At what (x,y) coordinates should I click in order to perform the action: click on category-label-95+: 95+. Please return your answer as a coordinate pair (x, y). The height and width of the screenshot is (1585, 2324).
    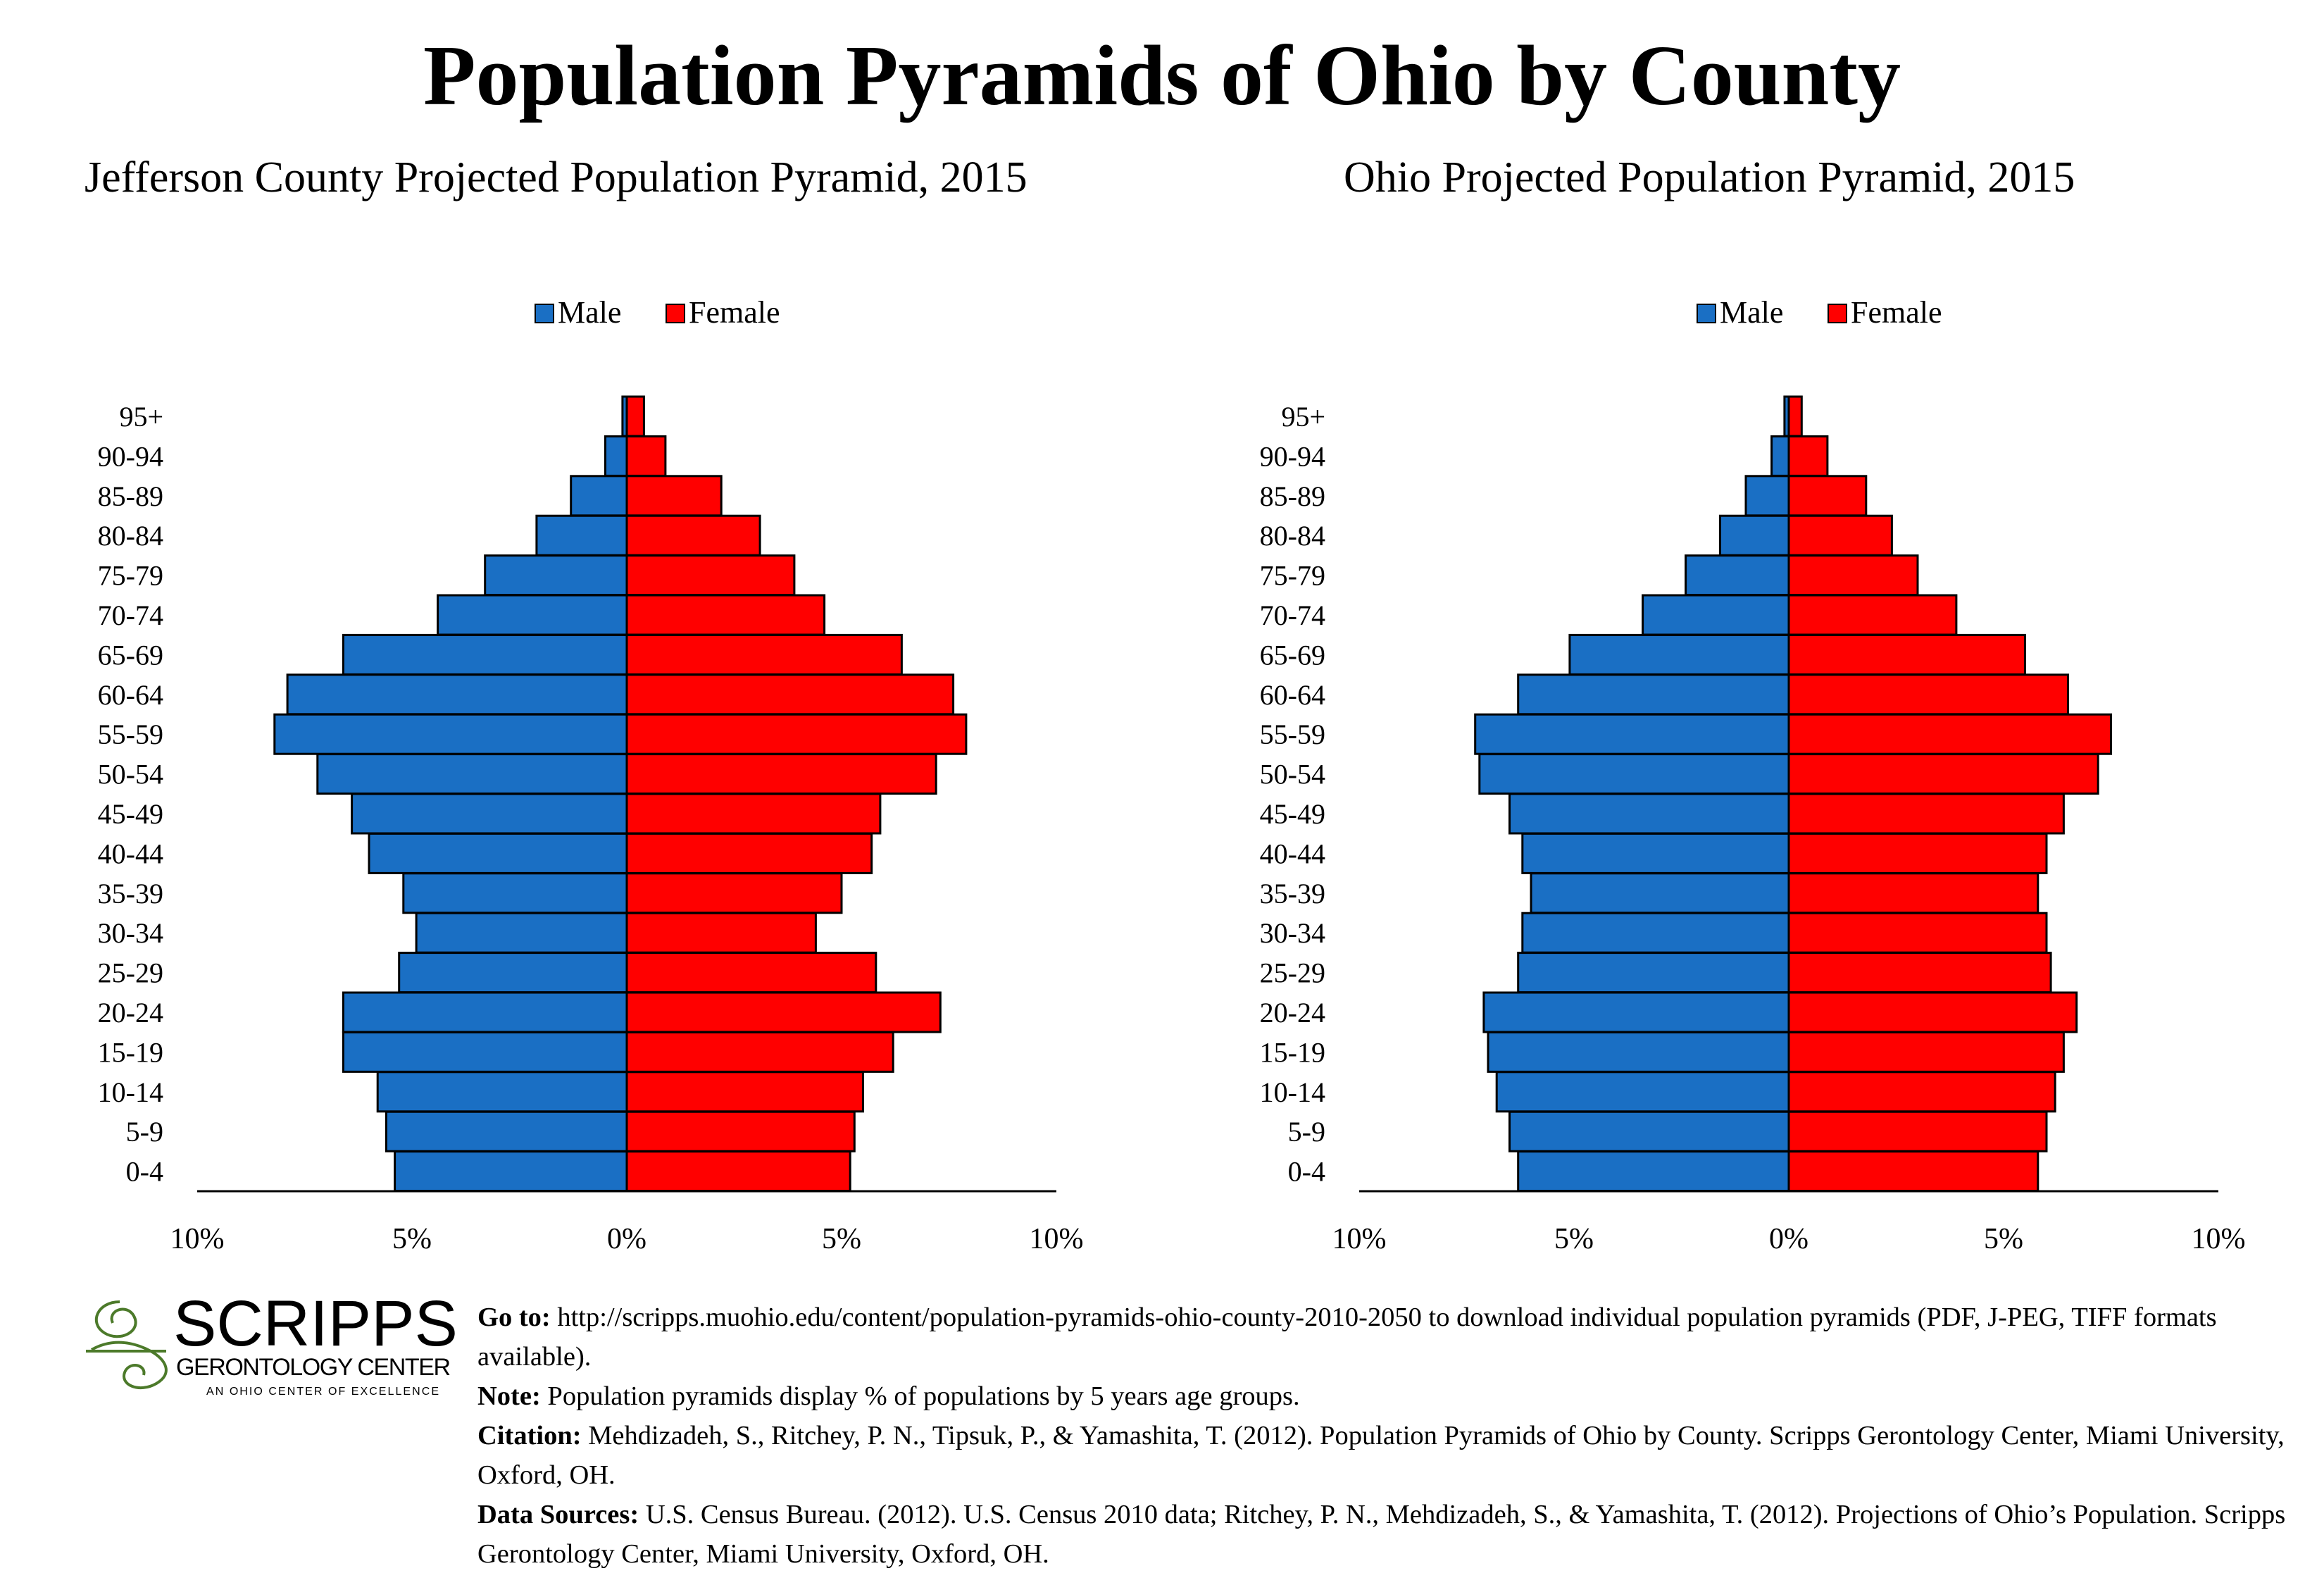
    Looking at the image, I should click on (1303, 417).